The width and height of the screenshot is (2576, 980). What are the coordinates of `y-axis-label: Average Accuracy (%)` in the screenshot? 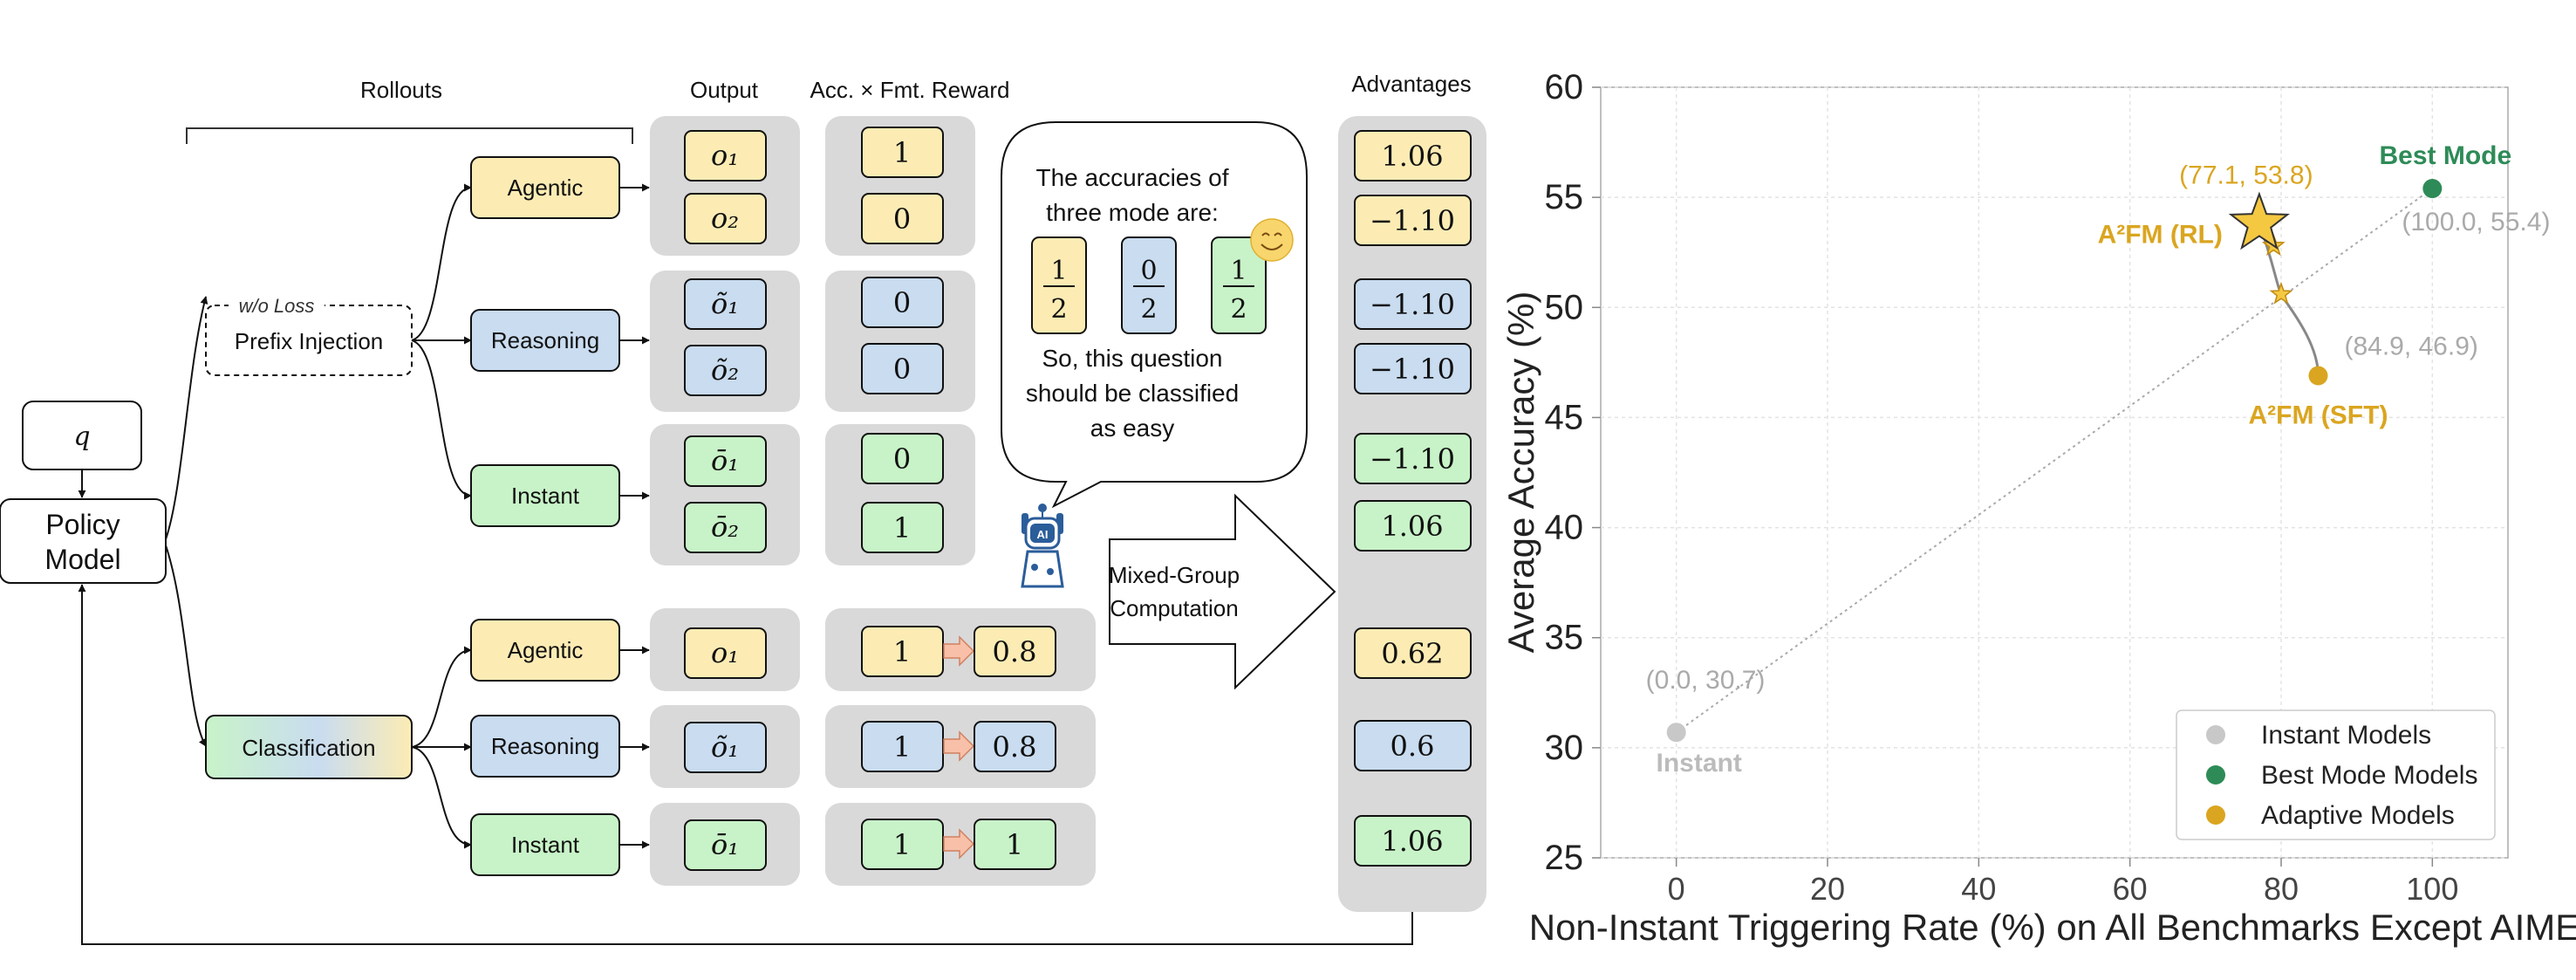 It's located at (1520, 472).